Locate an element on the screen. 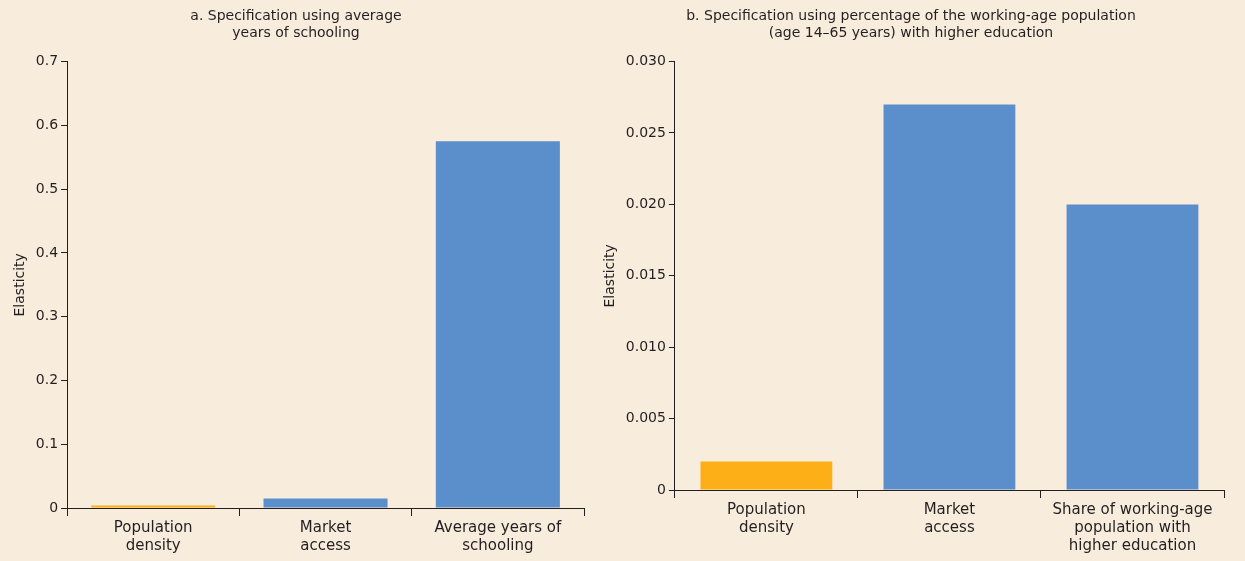  x-tick-label: Average years of schooling is located at coordinates (498, 535).